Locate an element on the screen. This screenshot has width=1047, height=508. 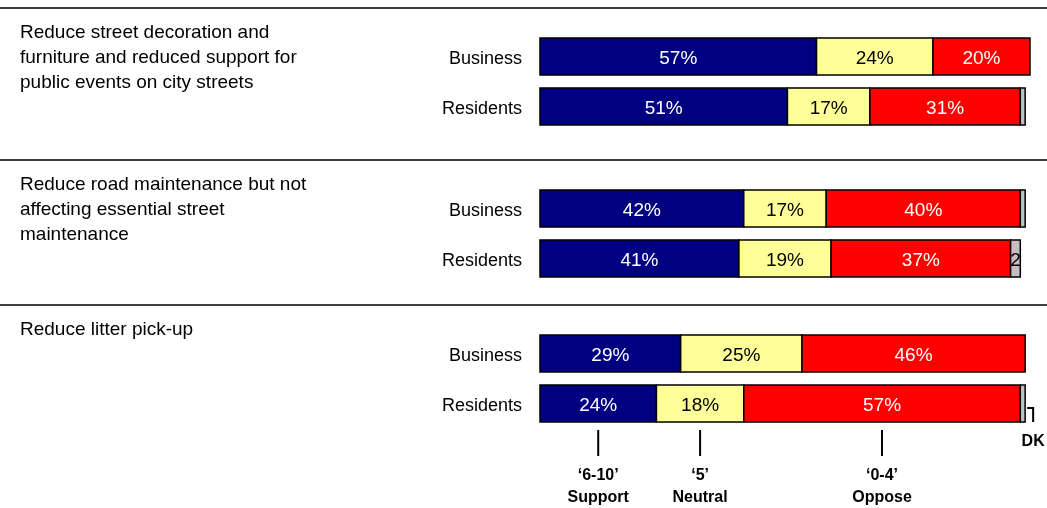
data-label: 31% is located at coordinates (945, 107).